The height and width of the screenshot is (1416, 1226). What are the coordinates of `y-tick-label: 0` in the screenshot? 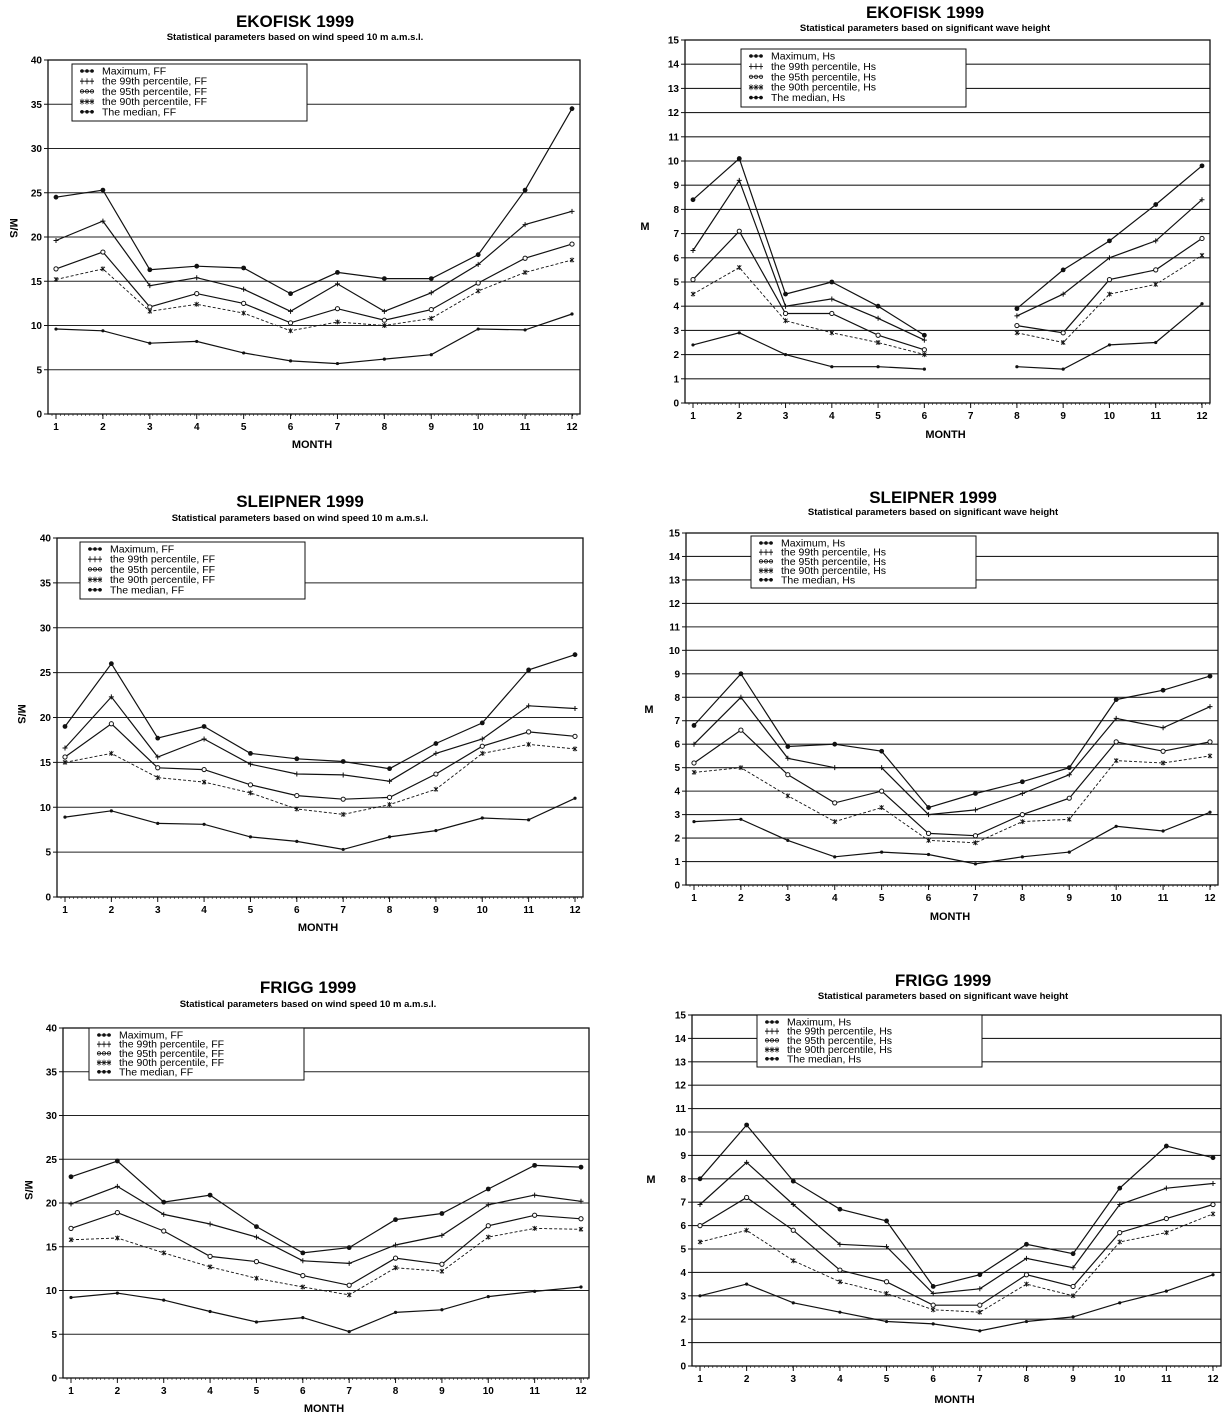 It's located at (48, 898).